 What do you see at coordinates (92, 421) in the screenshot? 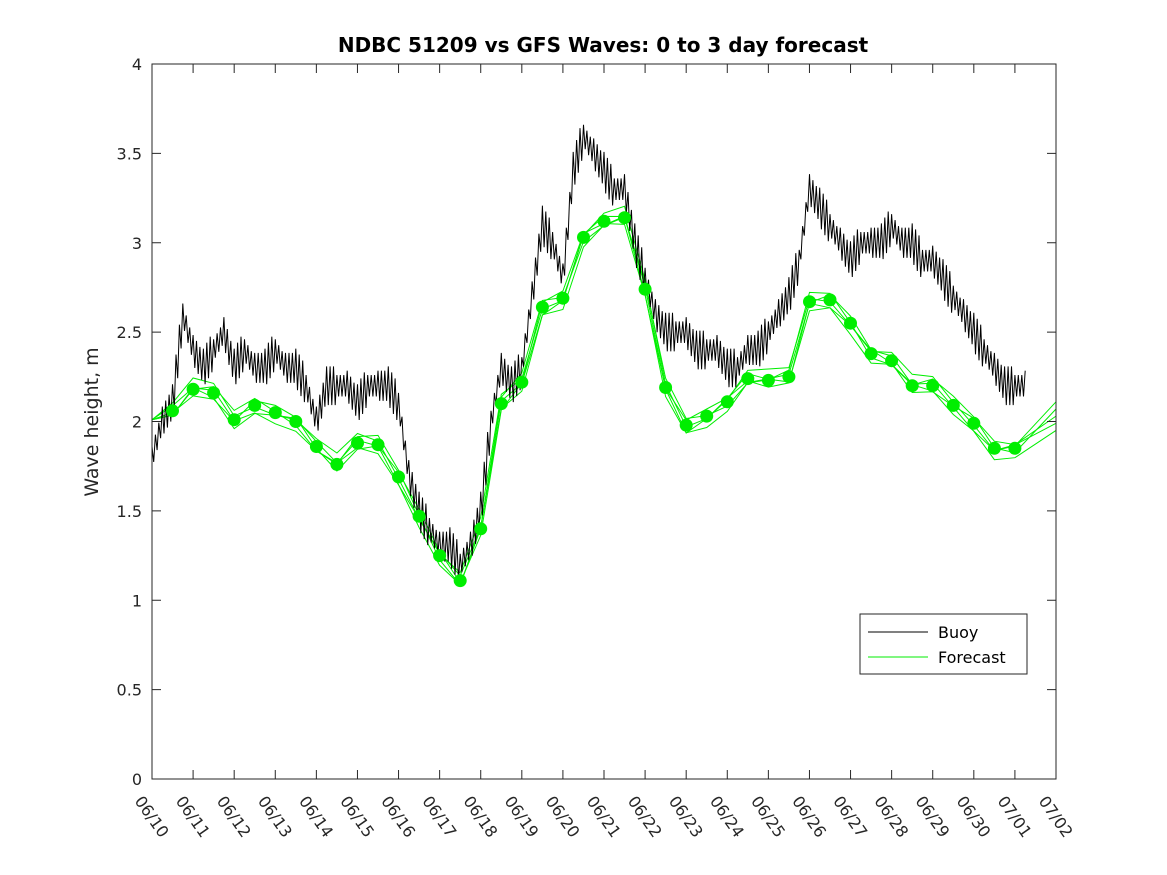
I see `y-axis-label: Wave height, m` at bounding box center [92, 421].